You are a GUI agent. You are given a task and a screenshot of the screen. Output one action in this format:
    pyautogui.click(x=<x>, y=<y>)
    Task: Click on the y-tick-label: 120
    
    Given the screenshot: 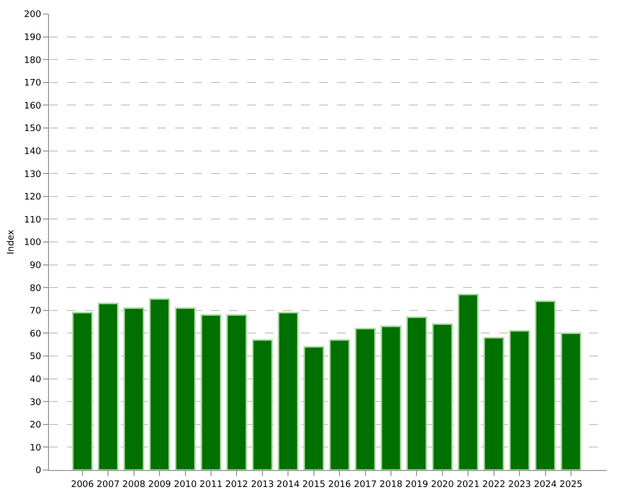 What is the action you would take?
    pyautogui.click(x=33, y=197)
    